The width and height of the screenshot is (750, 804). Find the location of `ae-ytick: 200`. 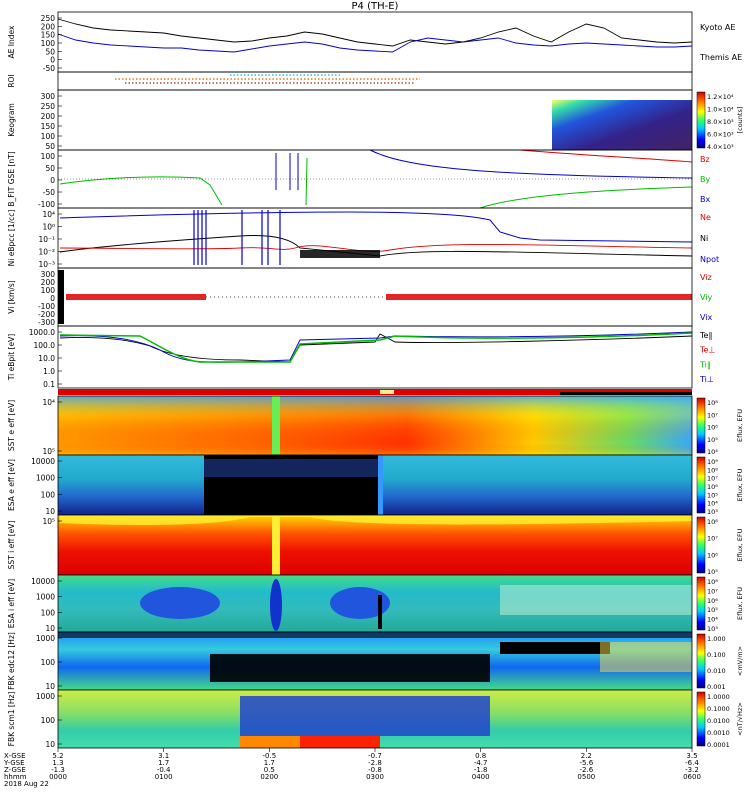

ae-ytick: 200 is located at coordinates (48, 26).